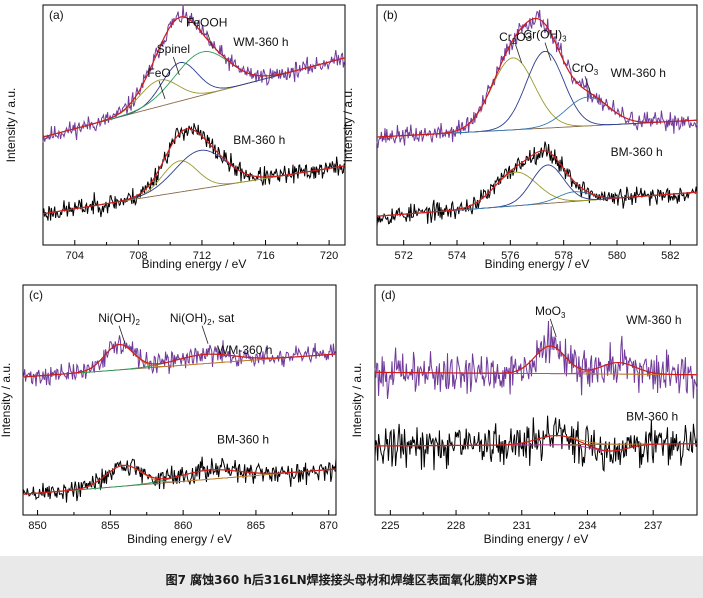 The width and height of the screenshot is (703, 598). Describe the element at coordinates (75, 256) in the screenshot. I see `x-tick-label: 704` at that location.